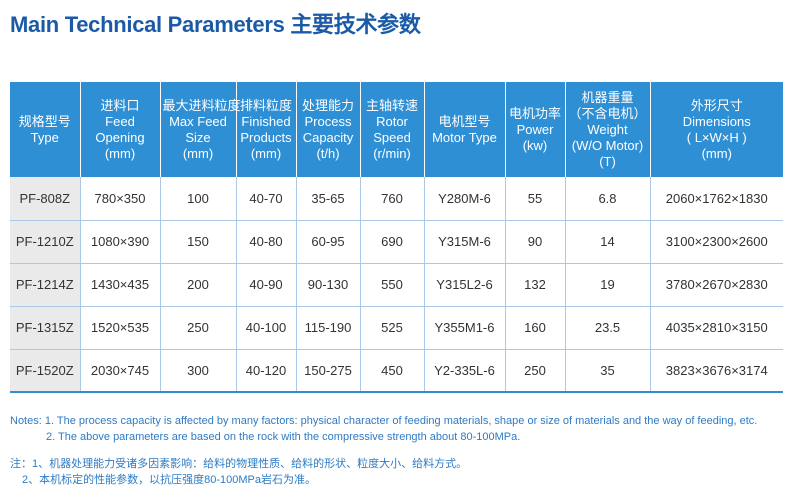 Image resolution: width=793 pixels, height=498 pixels. I want to click on header-line: (T), so click(607, 161).